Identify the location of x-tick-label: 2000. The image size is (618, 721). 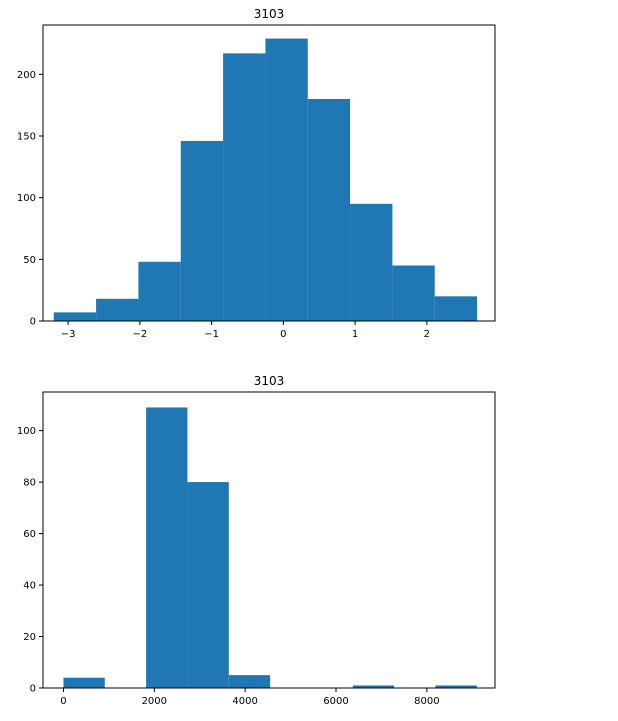
(154, 701).